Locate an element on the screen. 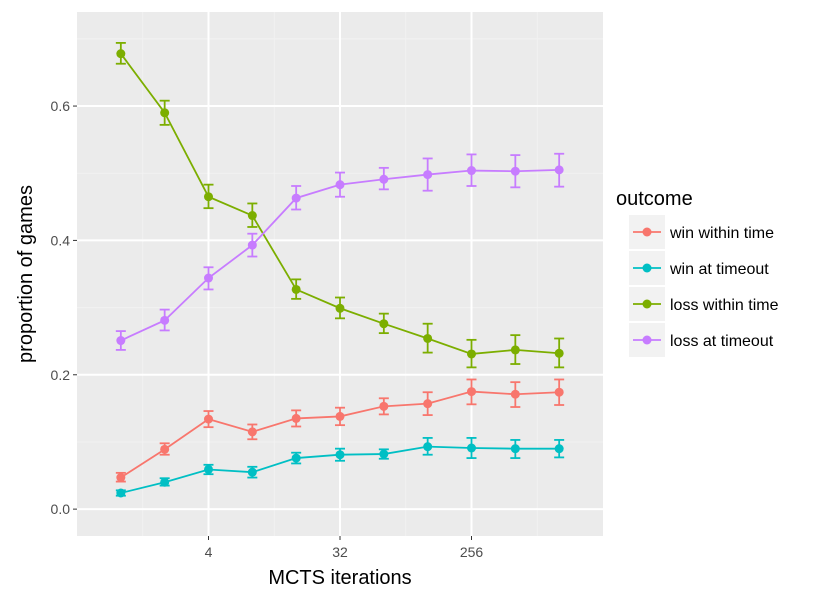  legend-item: win within time is located at coordinates (701, 232).